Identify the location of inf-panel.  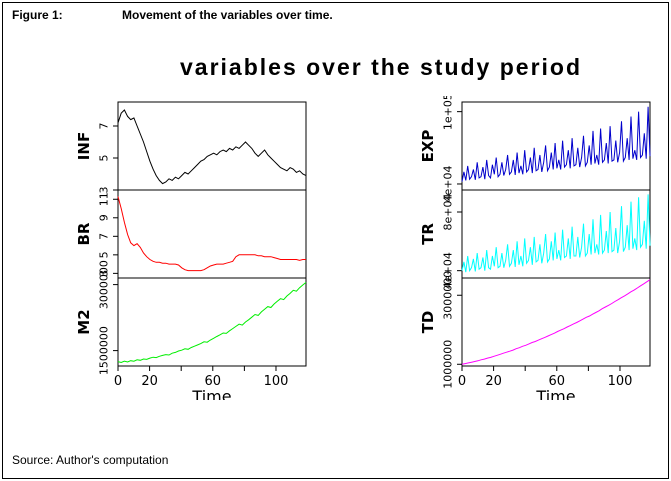
(212, 146).